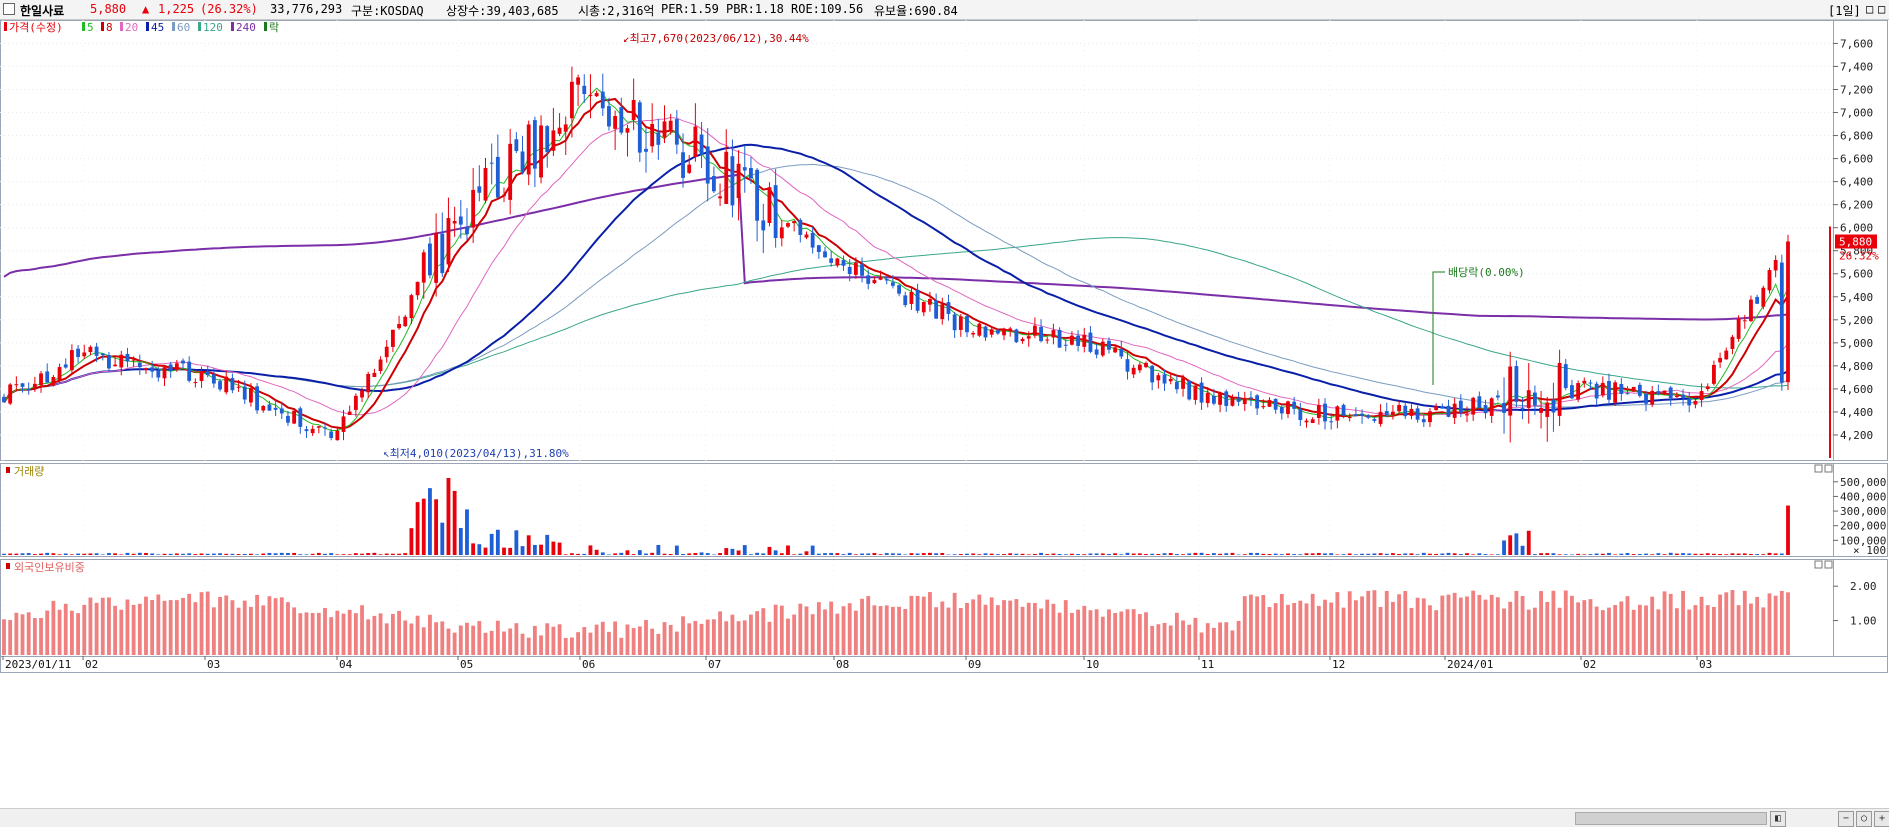 This screenshot has height=827, width=1889. Describe the element at coordinates (1856, 228) in the screenshot. I see `price-tick-label: 6,000` at that location.